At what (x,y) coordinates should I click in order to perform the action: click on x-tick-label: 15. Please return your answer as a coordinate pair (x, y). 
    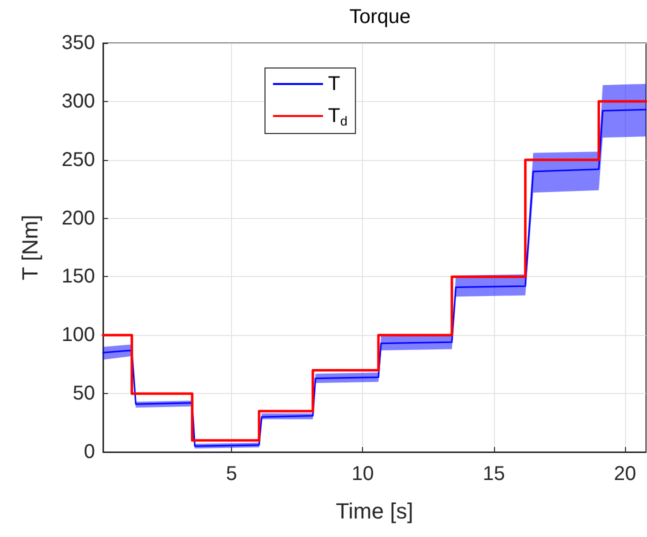
    Looking at the image, I should click on (493, 474).